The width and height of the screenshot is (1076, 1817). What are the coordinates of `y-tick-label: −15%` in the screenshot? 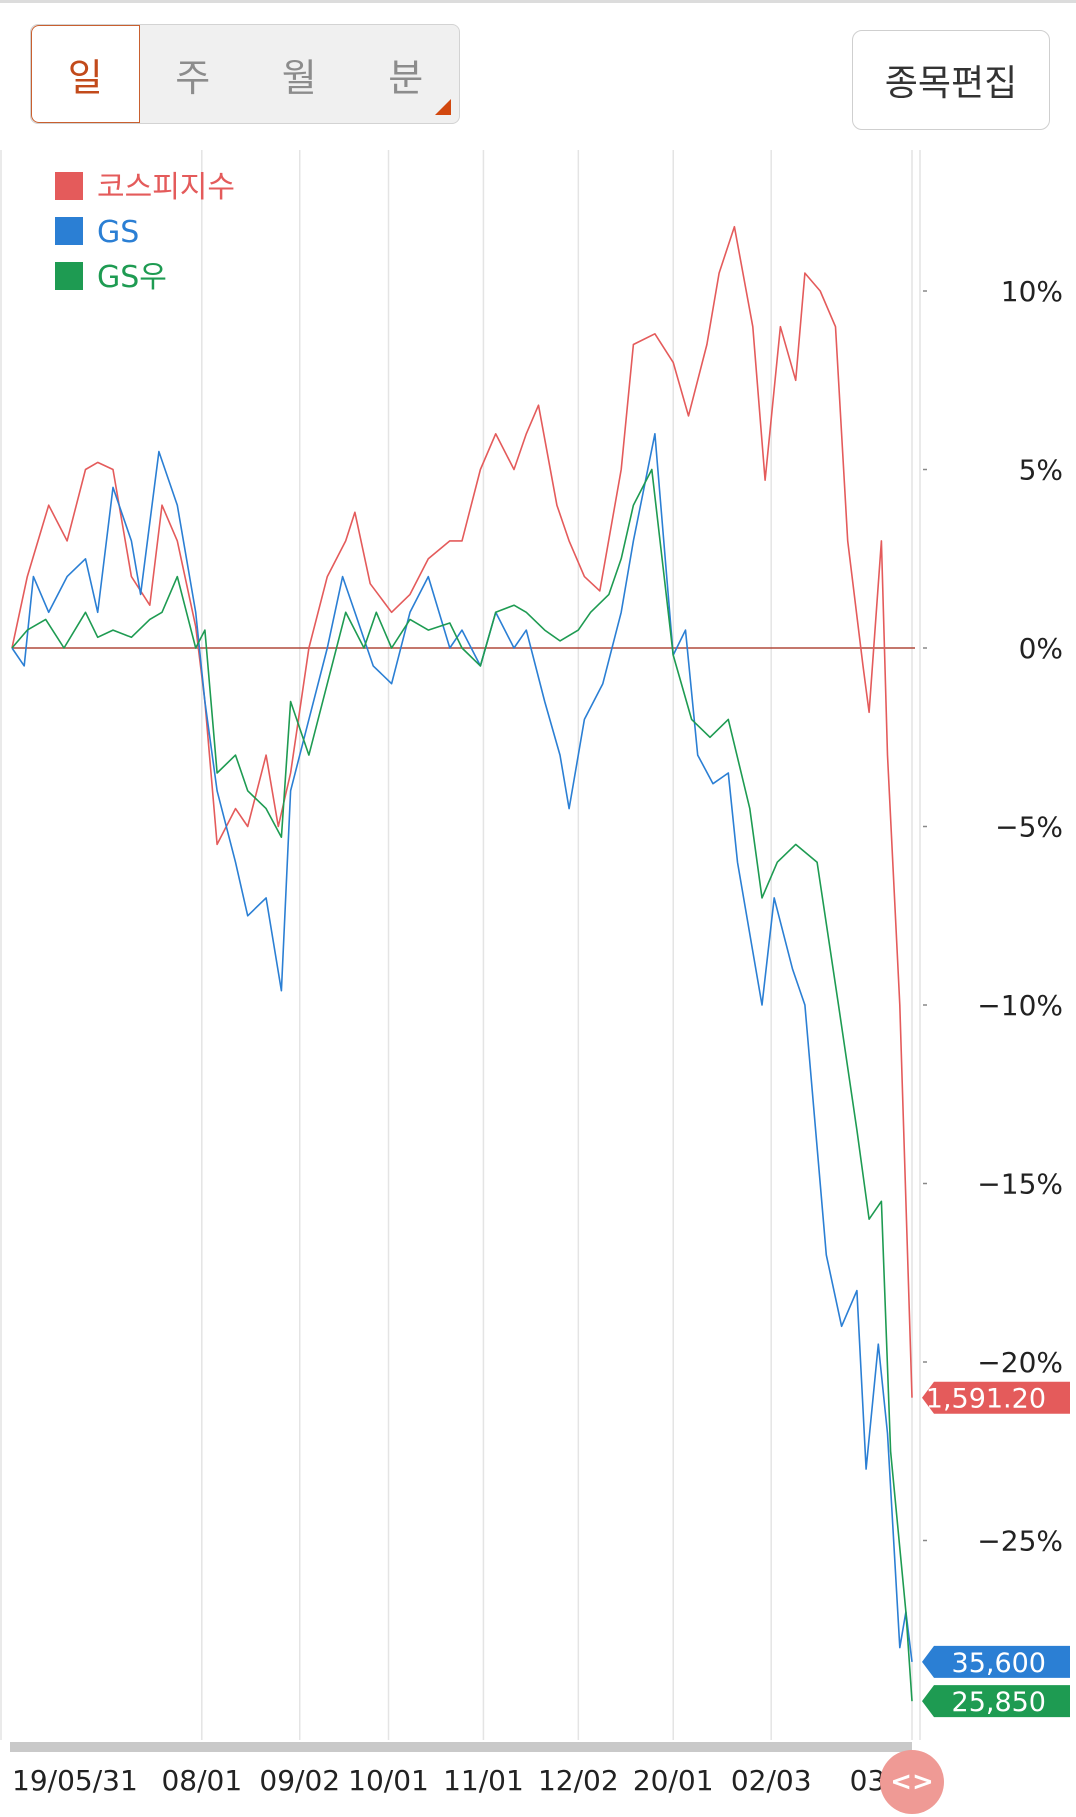 It's located at (1020, 1184).